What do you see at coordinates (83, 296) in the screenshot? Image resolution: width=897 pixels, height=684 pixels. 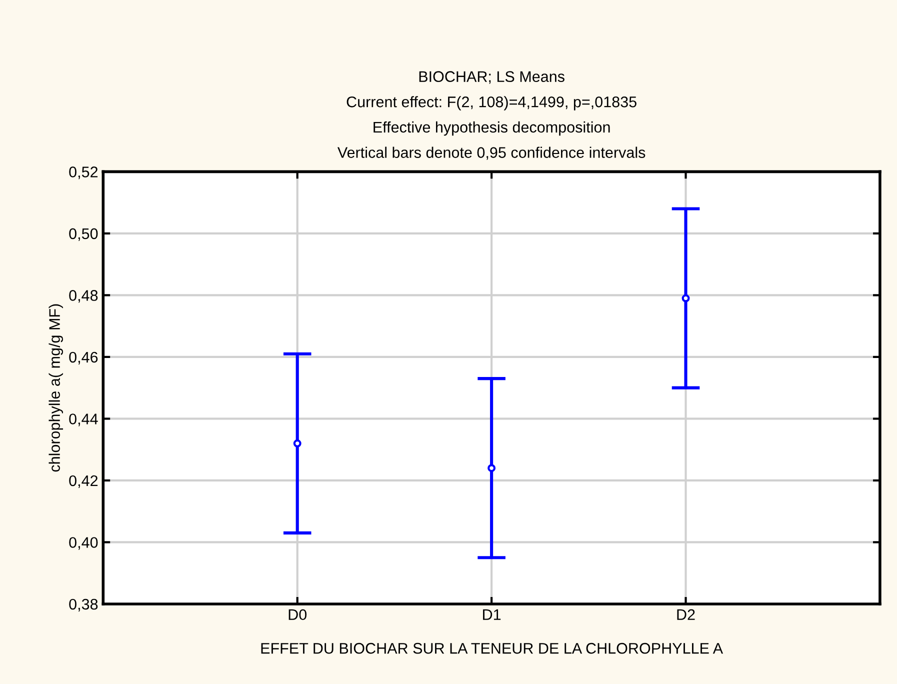 I see `y-tick-label: 0,48` at bounding box center [83, 296].